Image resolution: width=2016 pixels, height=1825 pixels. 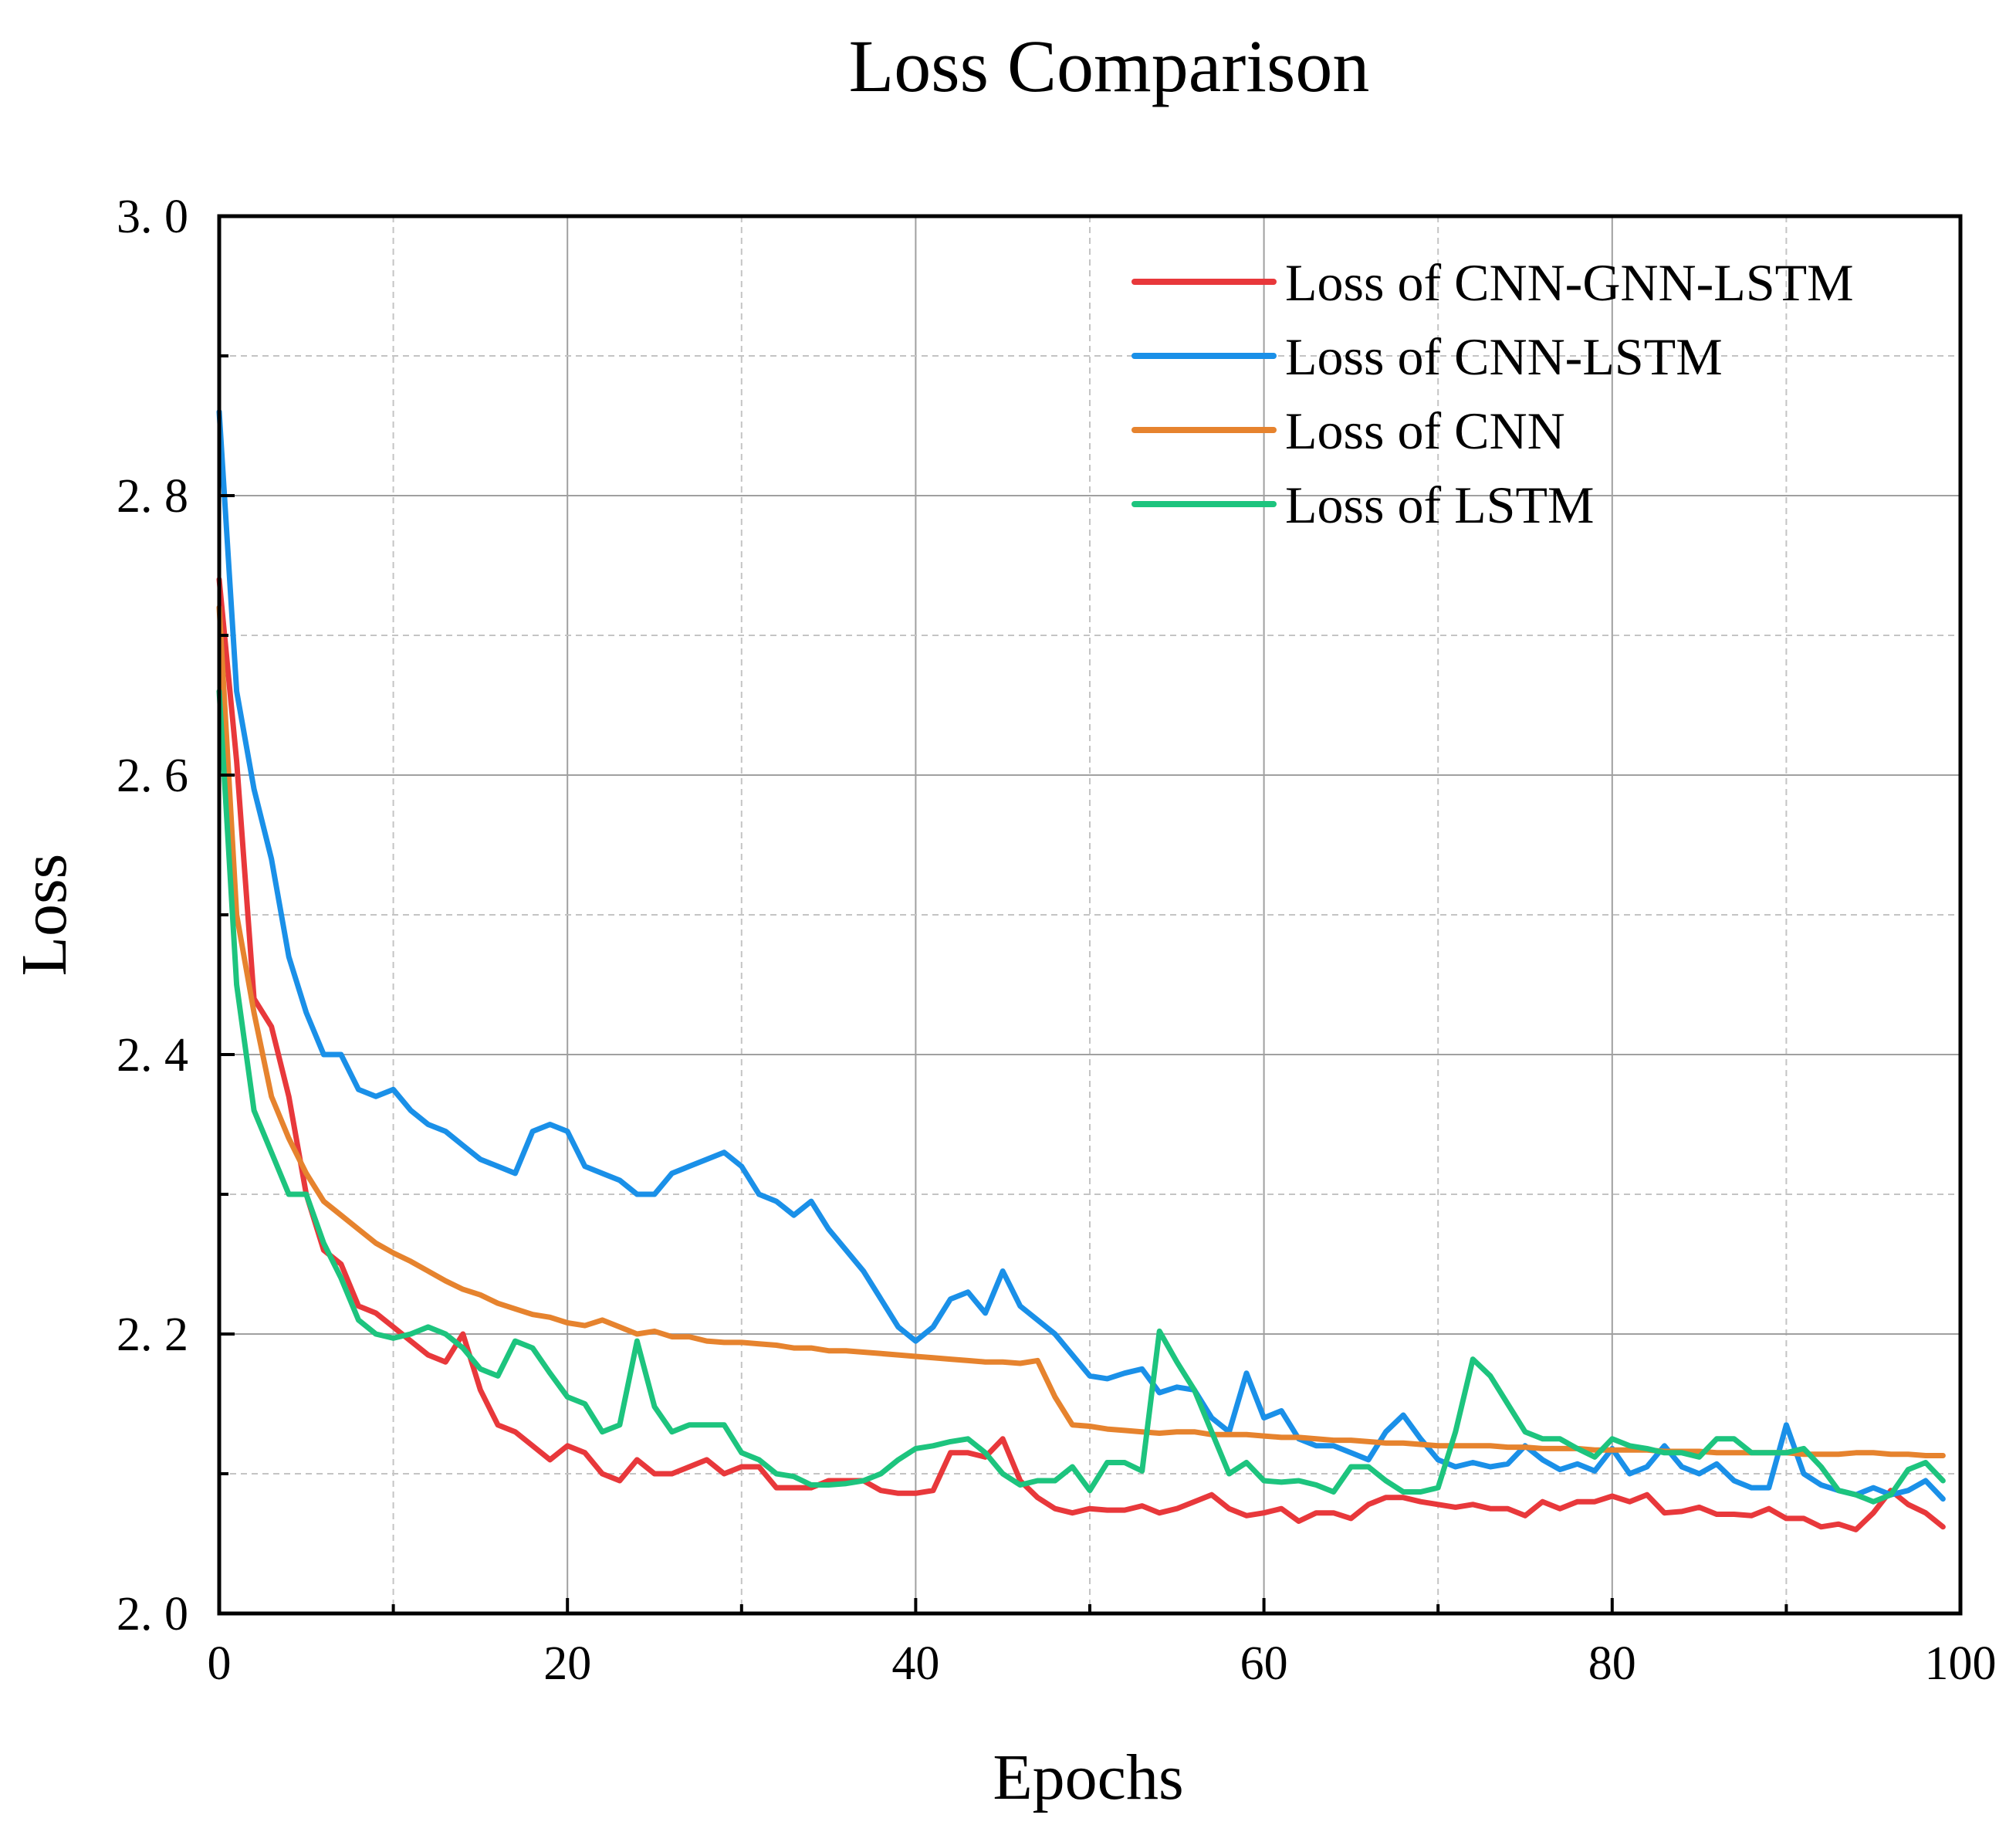 I want to click on y-tick-labels: 2. 0 2. 2 2. 4 2. 6 2. 8 3. 0, so click(x=152, y=915).